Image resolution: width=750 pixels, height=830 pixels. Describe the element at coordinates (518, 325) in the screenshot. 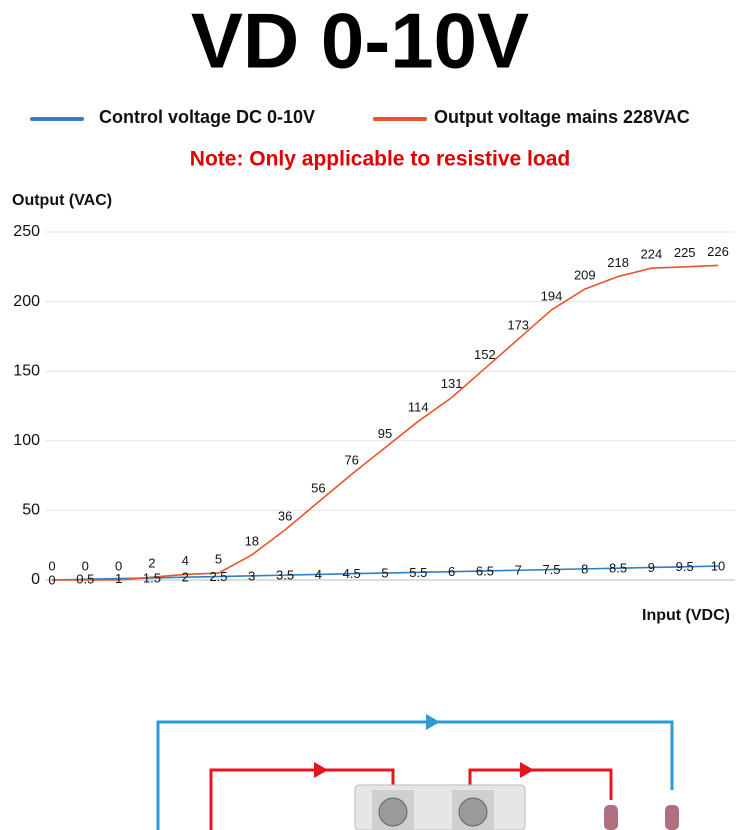

I see `data-label: 173` at that location.